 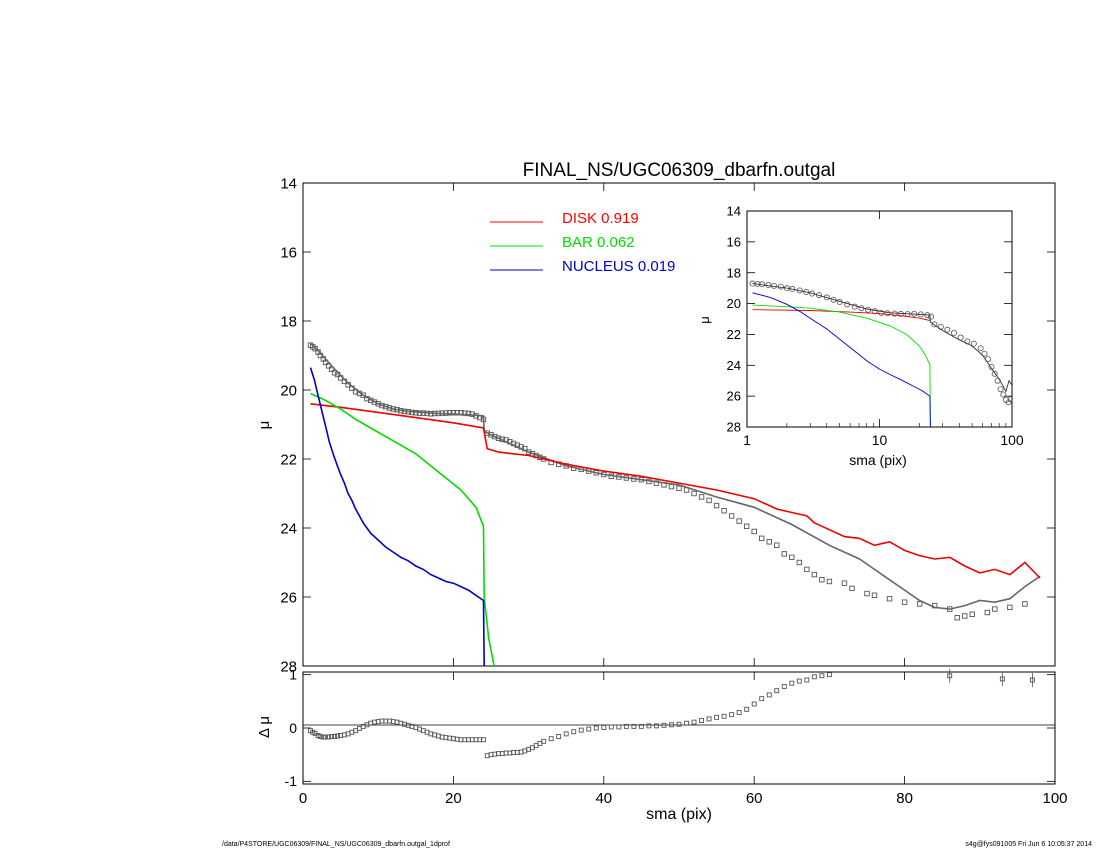 I want to click on main-y-tick-label: 14, so click(x=288, y=183).